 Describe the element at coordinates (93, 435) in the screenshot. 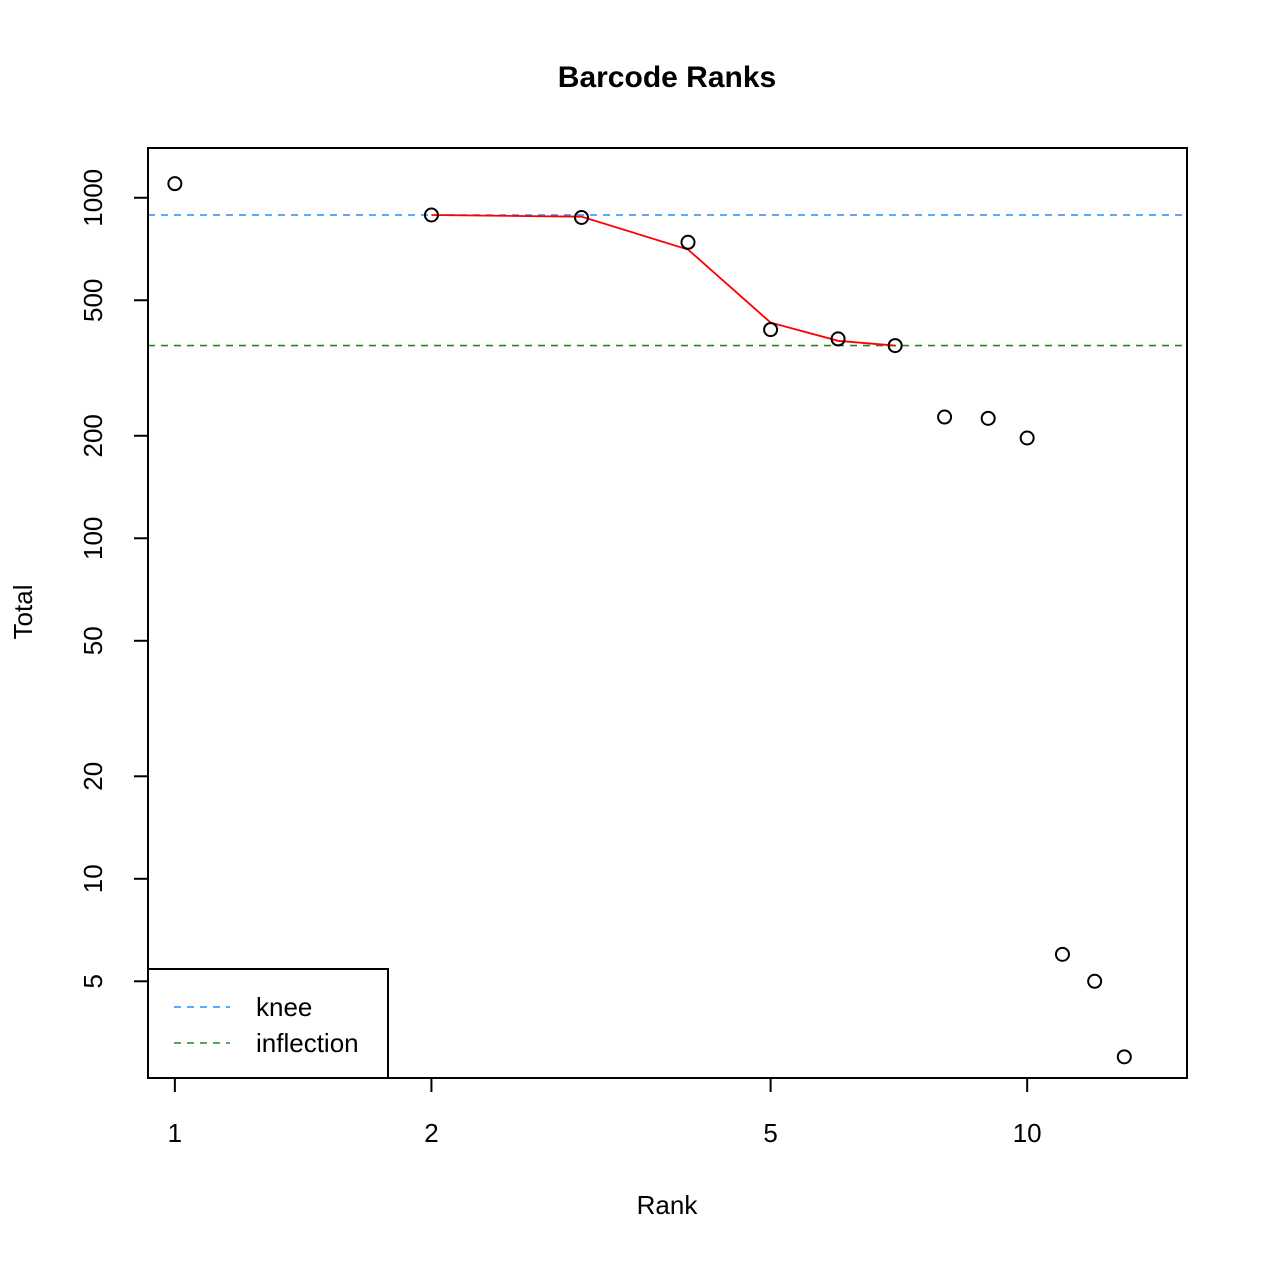

I see `y-tick-label: 200` at that location.